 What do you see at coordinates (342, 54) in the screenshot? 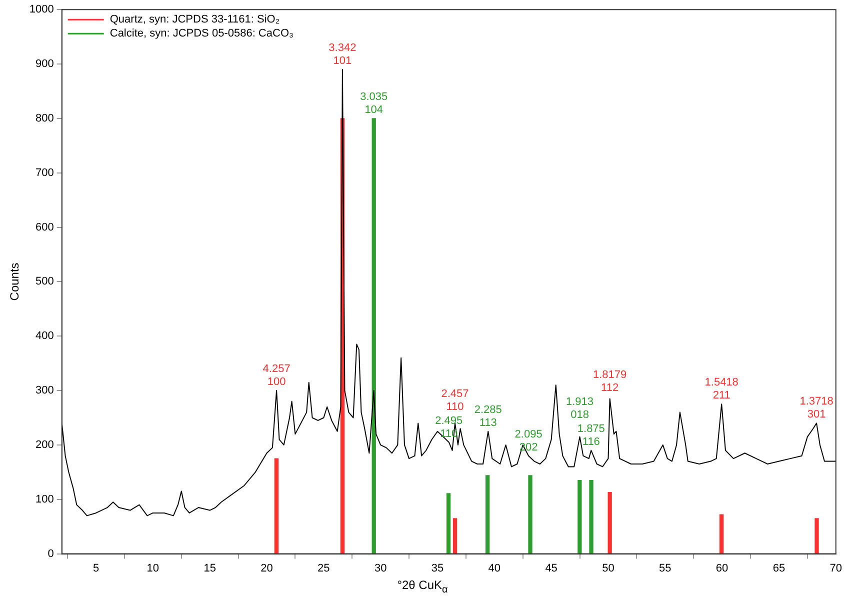
I see `annotation: 3.342 101` at bounding box center [342, 54].